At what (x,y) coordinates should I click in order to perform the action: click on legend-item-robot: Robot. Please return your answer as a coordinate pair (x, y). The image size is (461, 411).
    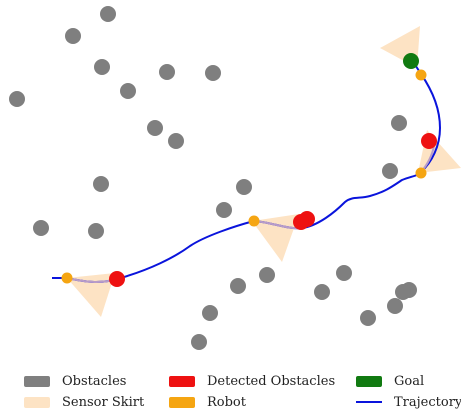
    Looking at the image, I should click on (207, 402).